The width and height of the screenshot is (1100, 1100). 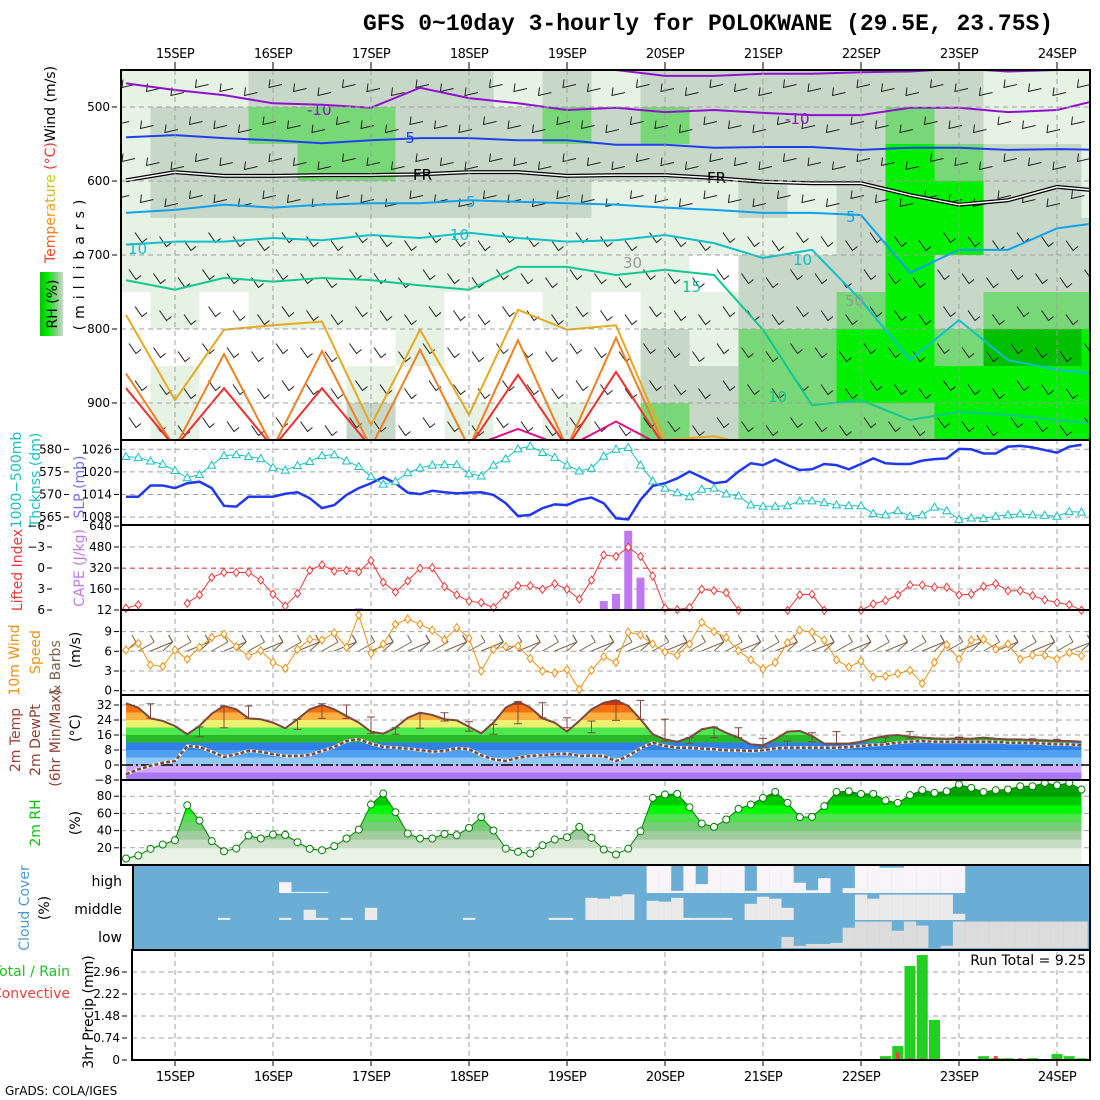 I want to click on cloud-high-bar, so click(x=885, y=880).